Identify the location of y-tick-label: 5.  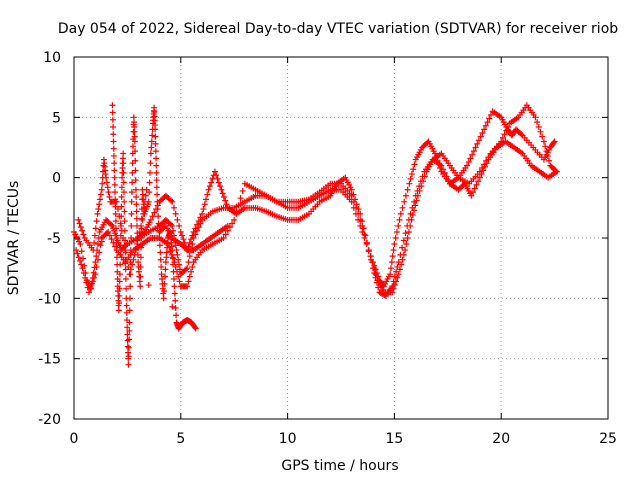
(56, 118).